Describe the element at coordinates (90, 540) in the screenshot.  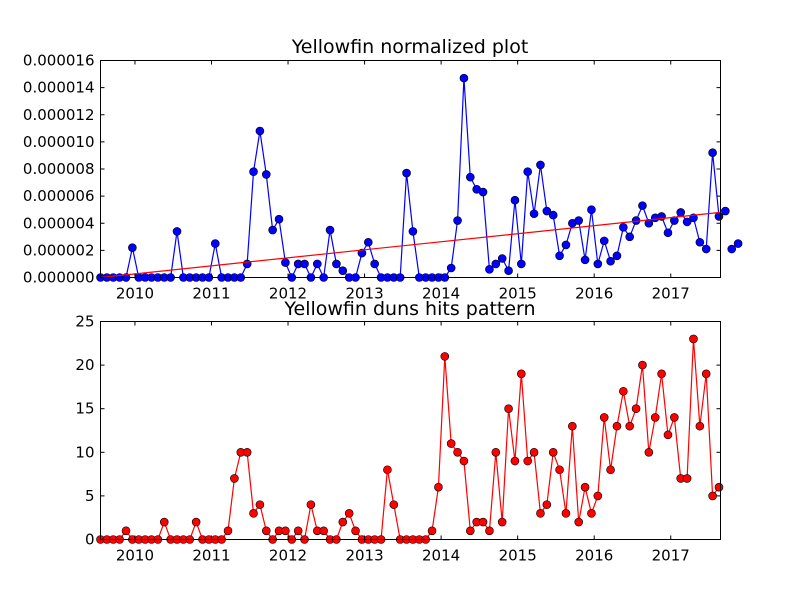
I see `y-tick-label: 0` at that location.